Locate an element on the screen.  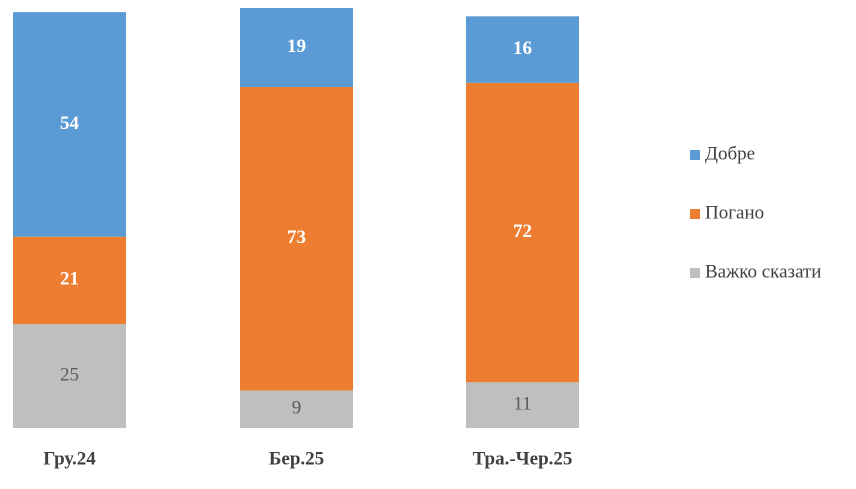
data-label: 11 is located at coordinates (522, 403).